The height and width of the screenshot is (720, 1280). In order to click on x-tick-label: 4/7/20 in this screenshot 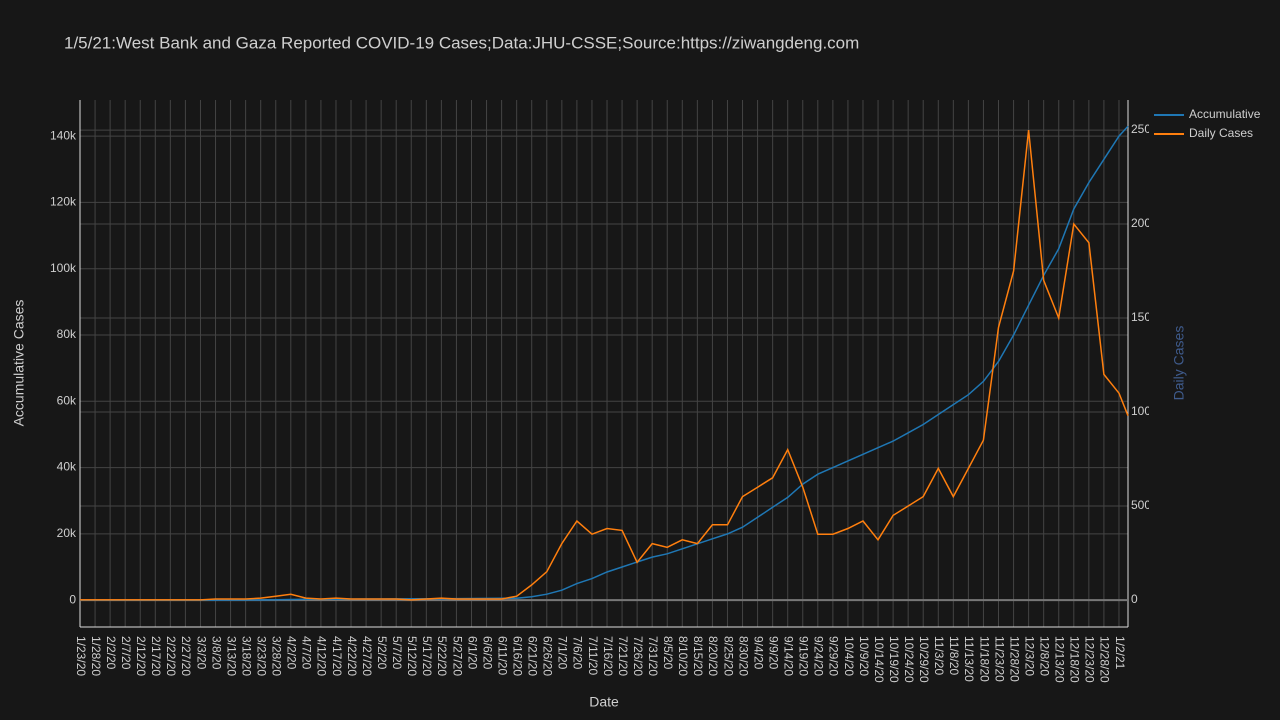, I will do `click(307, 653)`.